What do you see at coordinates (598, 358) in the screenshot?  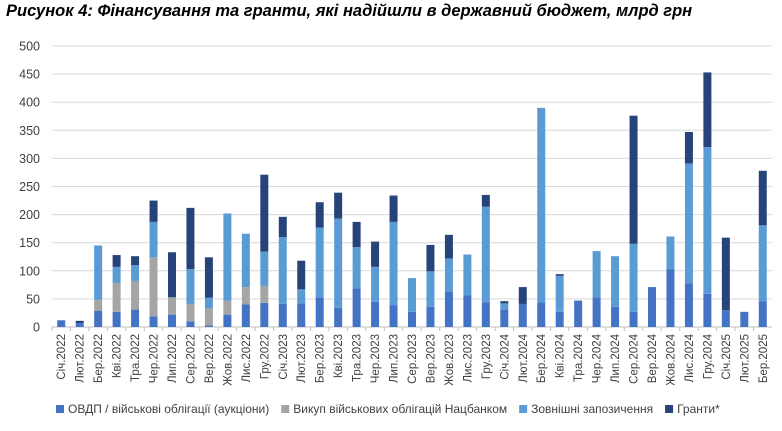 I see `x-tick-label: Чер.2024` at bounding box center [598, 358].